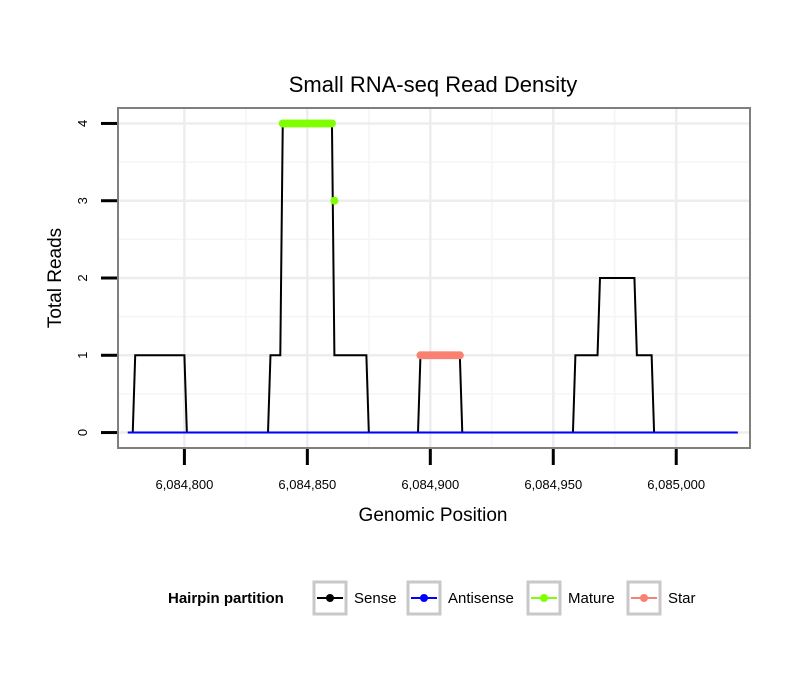 The image size is (810, 690). What do you see at coordinates (55, 278) in the screenshot?
I see `y-axis-title: Total Reads` at bounding box center [55, 278].